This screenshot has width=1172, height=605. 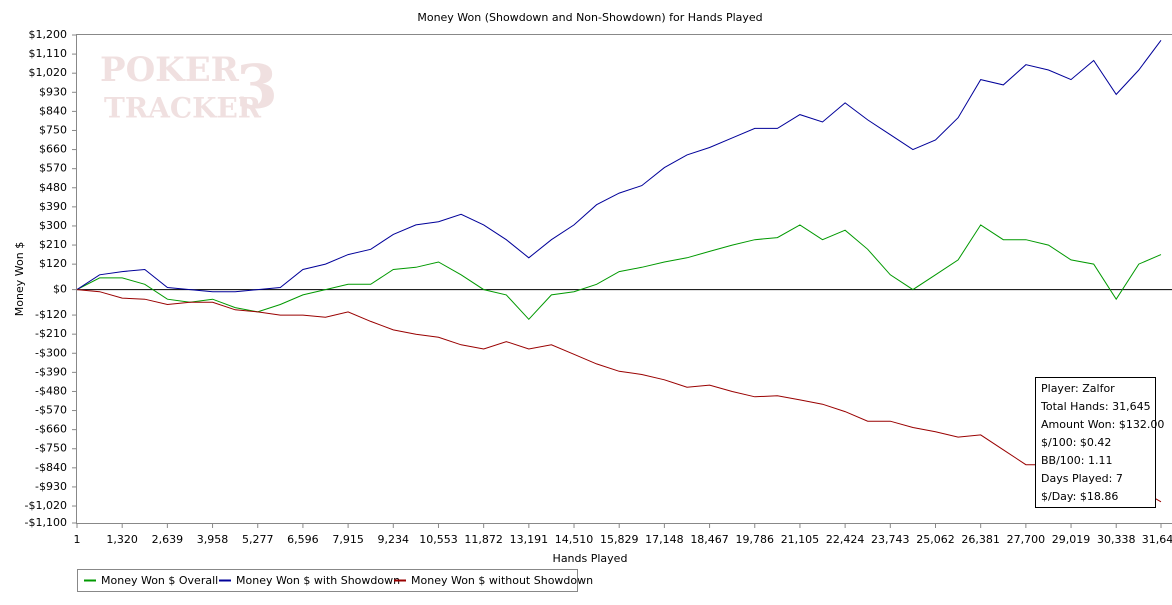 I want to click on x-tick-label: 6,596, so click(x=303, y=539).